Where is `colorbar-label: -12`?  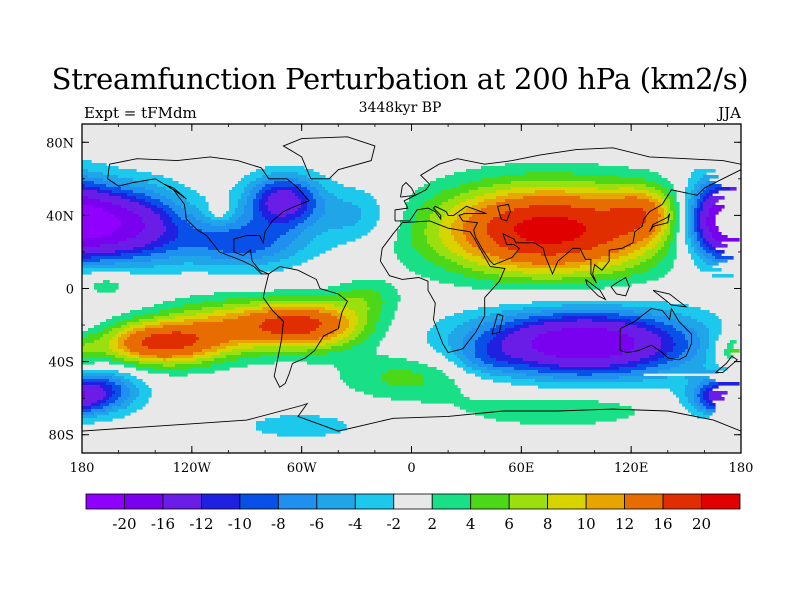 colorbar-label: -12 is located at coordinates (201, 524).